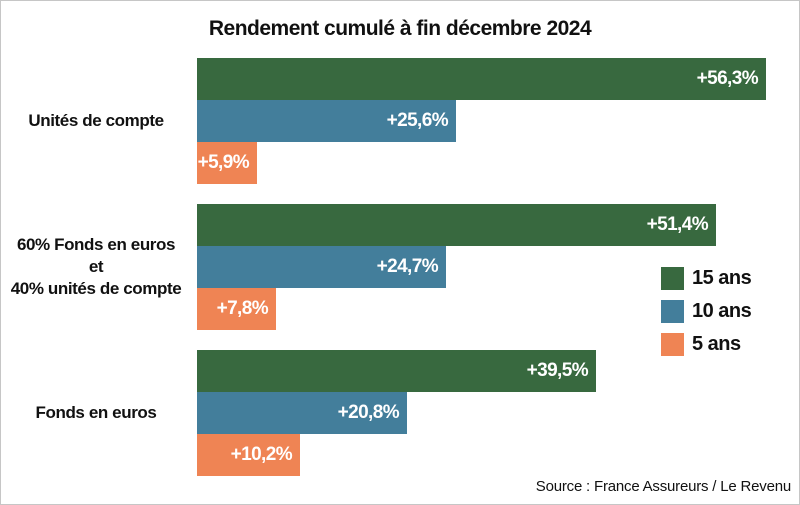 This screenshot has width=800, height=505. I want to click on bar-value-label: +10,2%, so click(261, 454).